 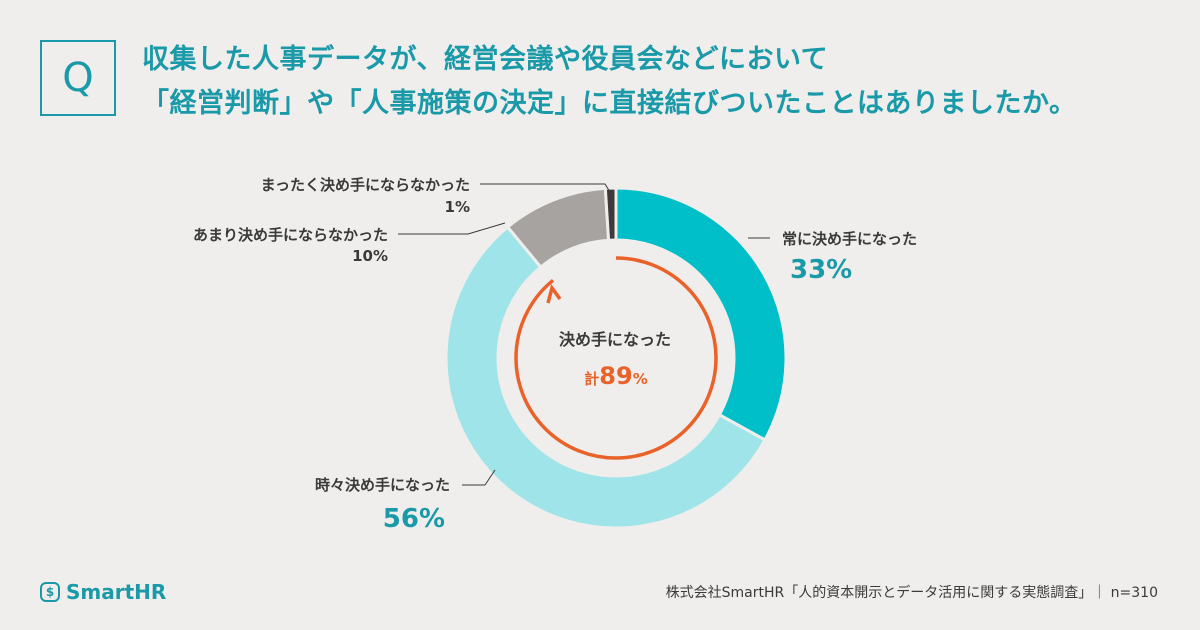 What do you see at coordinates (615, 339) in the screenshot?
I see `center-title: 決め手になった` at bounding box center [615, 339].